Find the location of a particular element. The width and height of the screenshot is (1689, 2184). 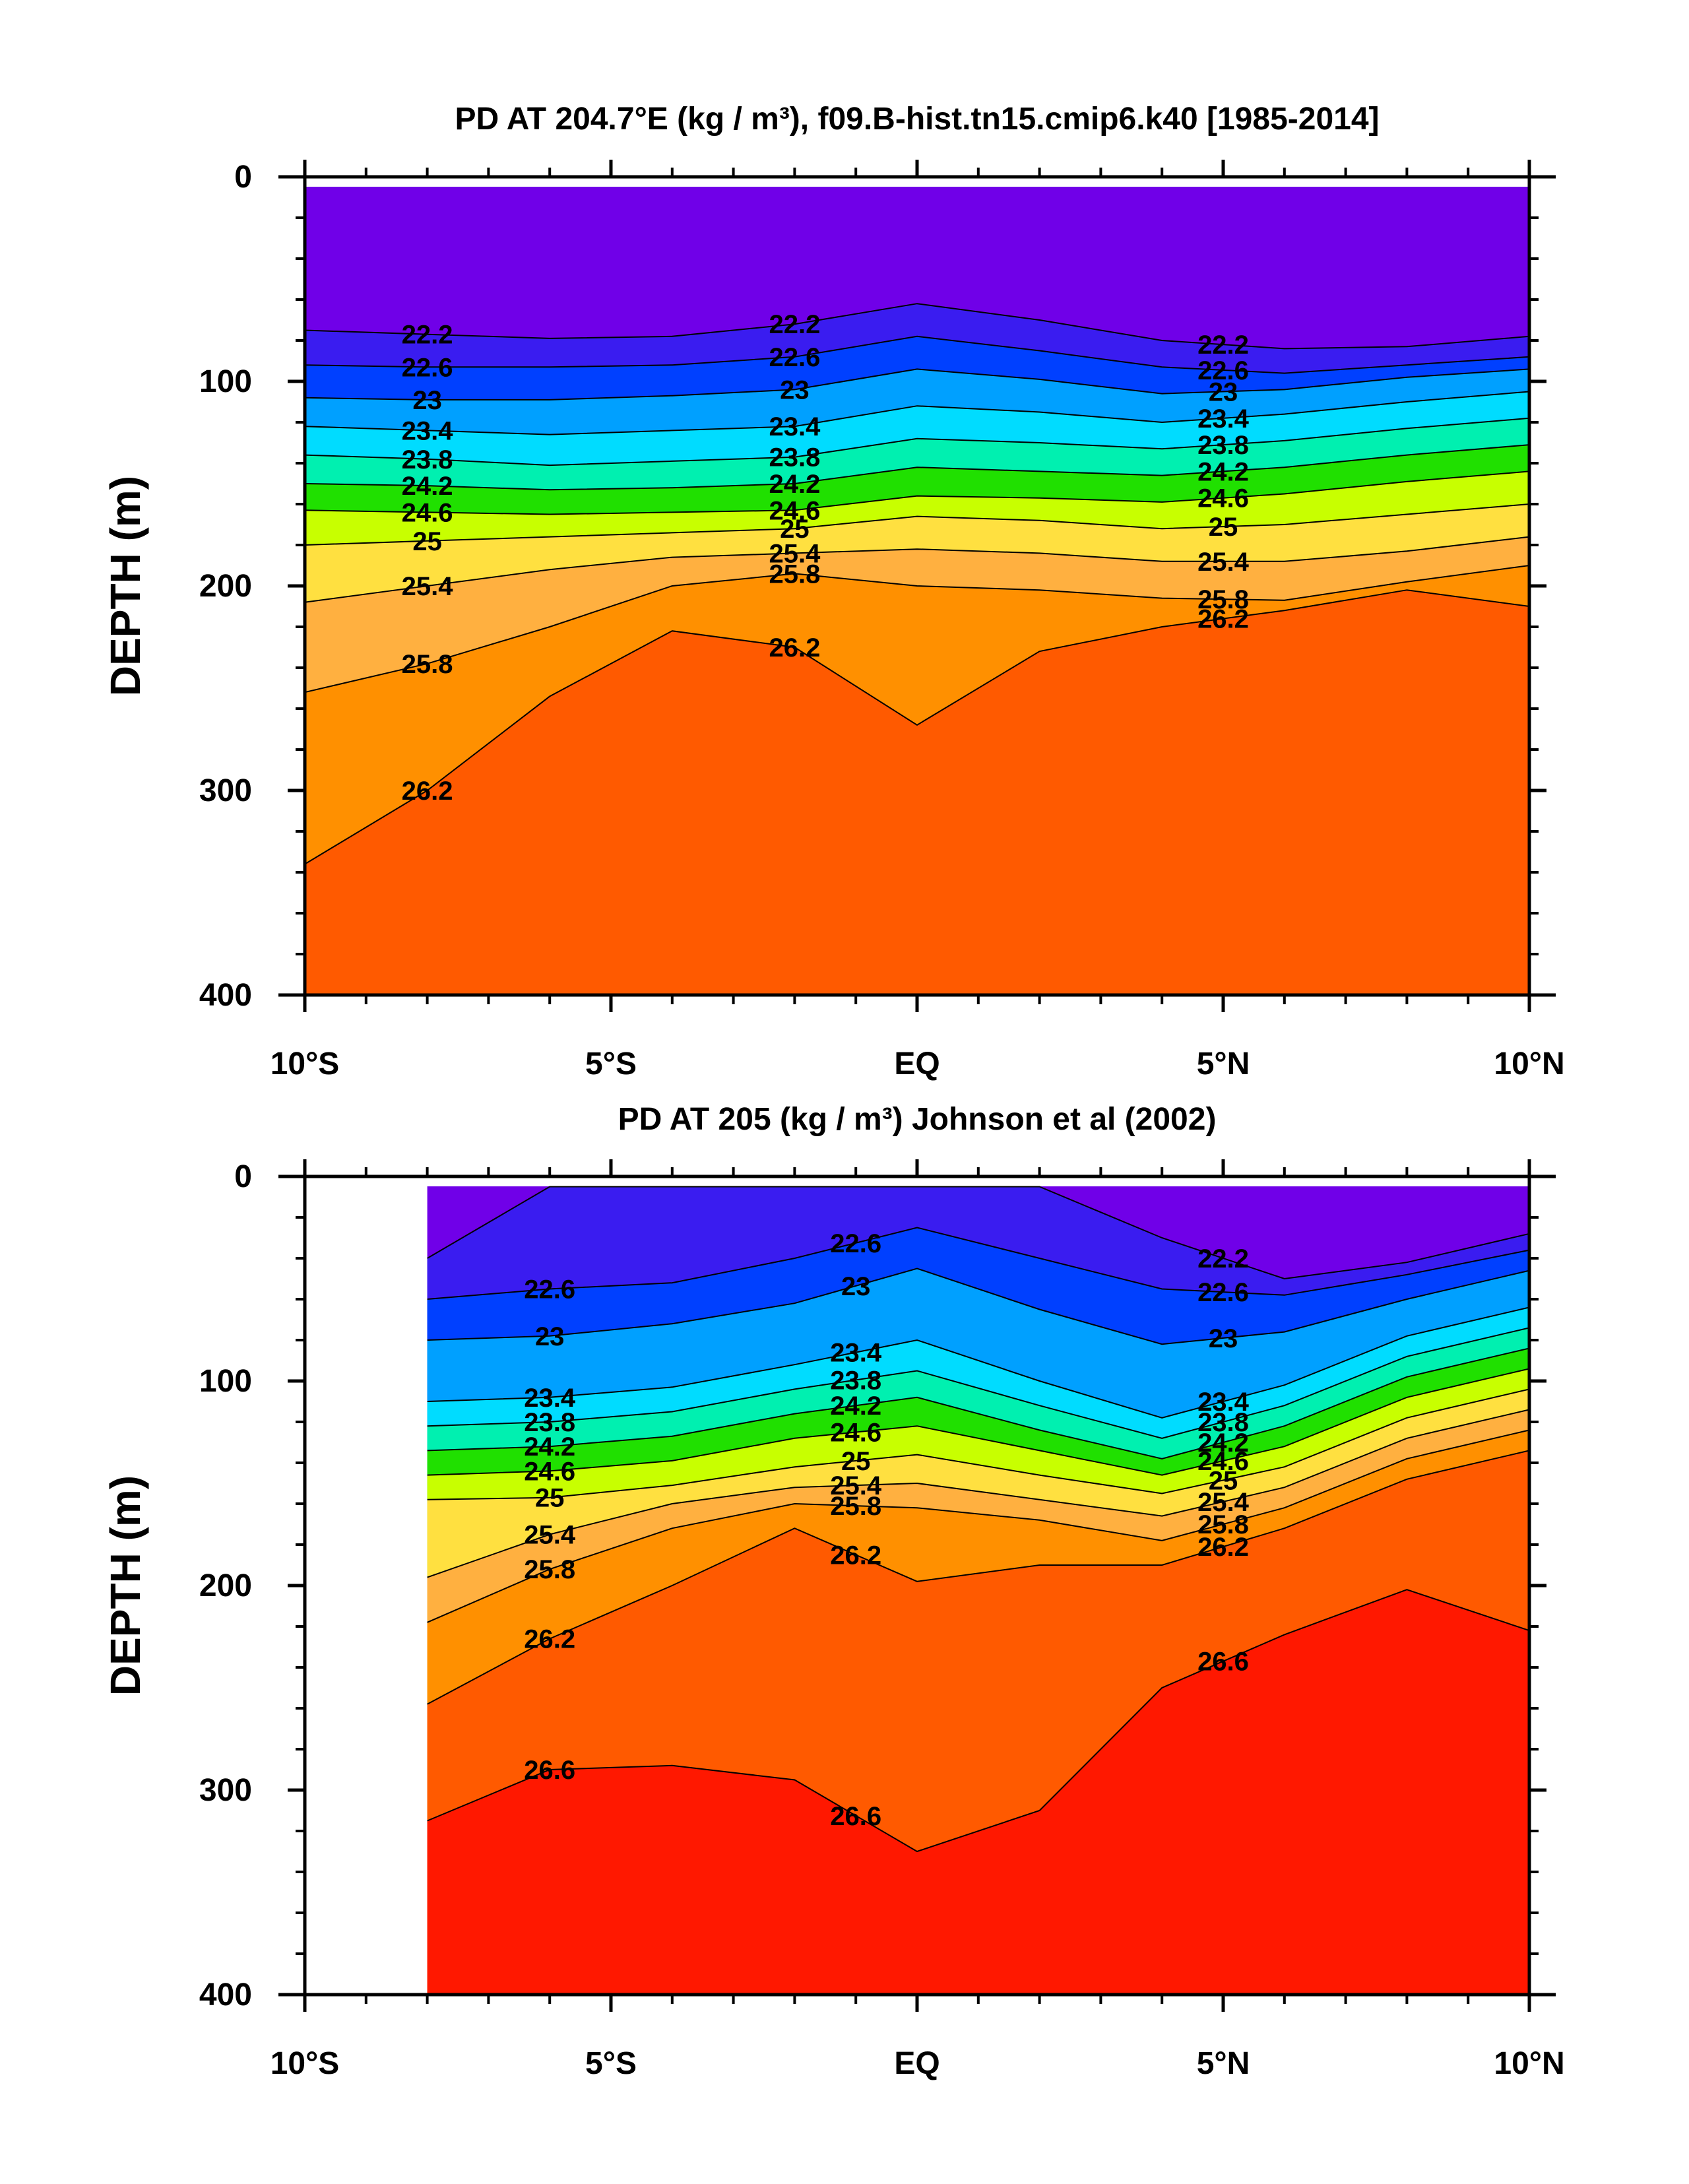

x-tick-label: 5°S is located at coordinates (611, 1063).